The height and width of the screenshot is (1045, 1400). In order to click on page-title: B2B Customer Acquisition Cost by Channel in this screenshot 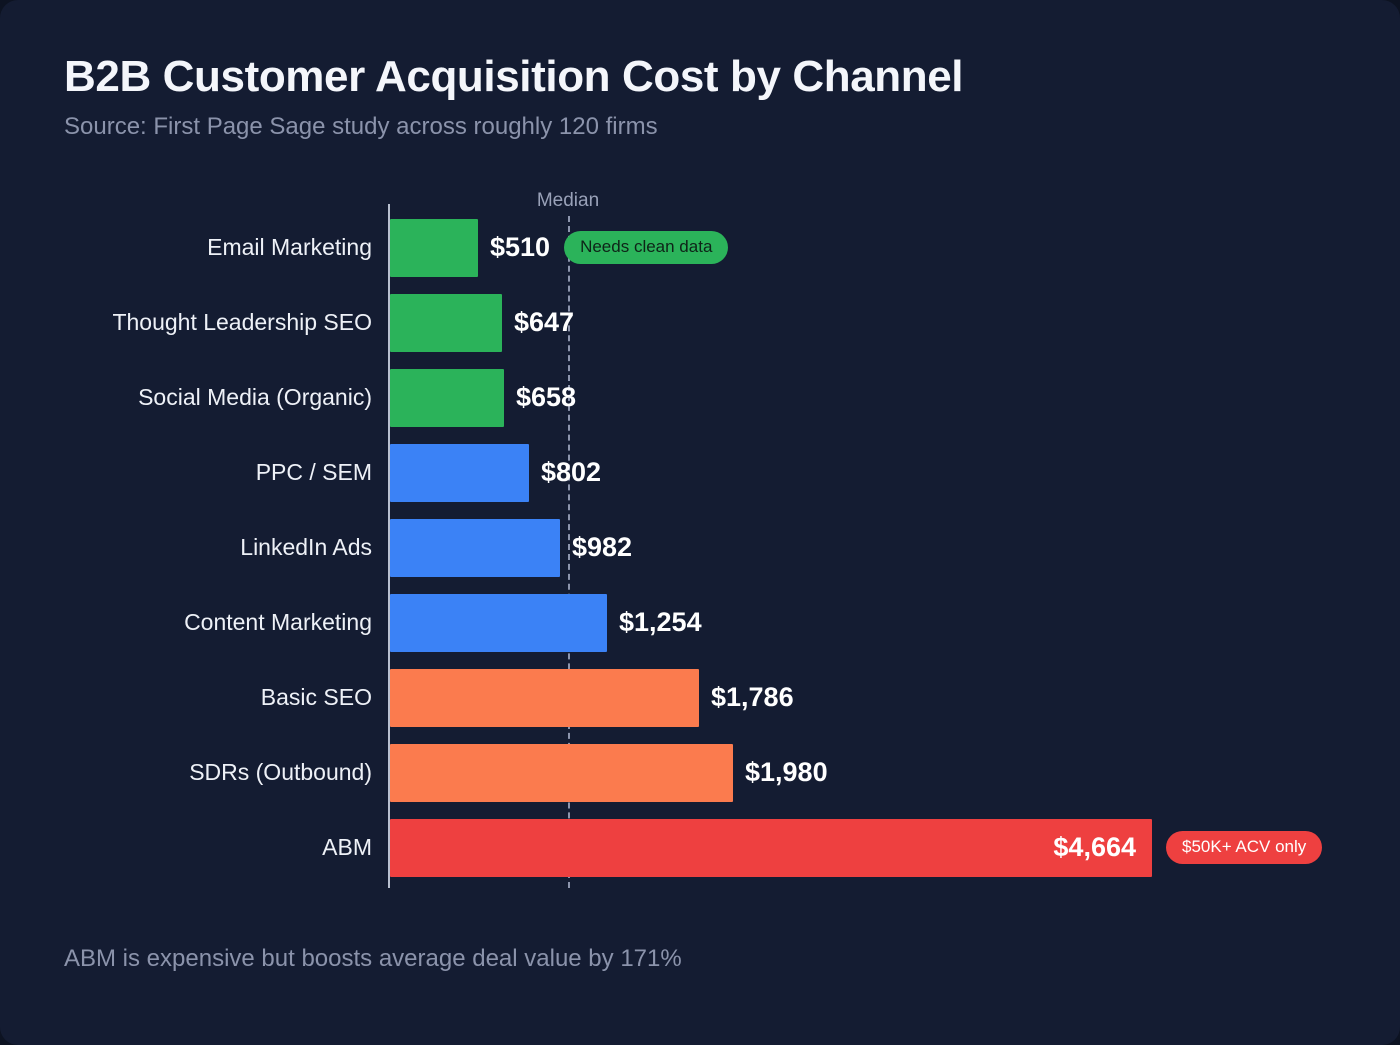, I will do `click(514, 76)`.